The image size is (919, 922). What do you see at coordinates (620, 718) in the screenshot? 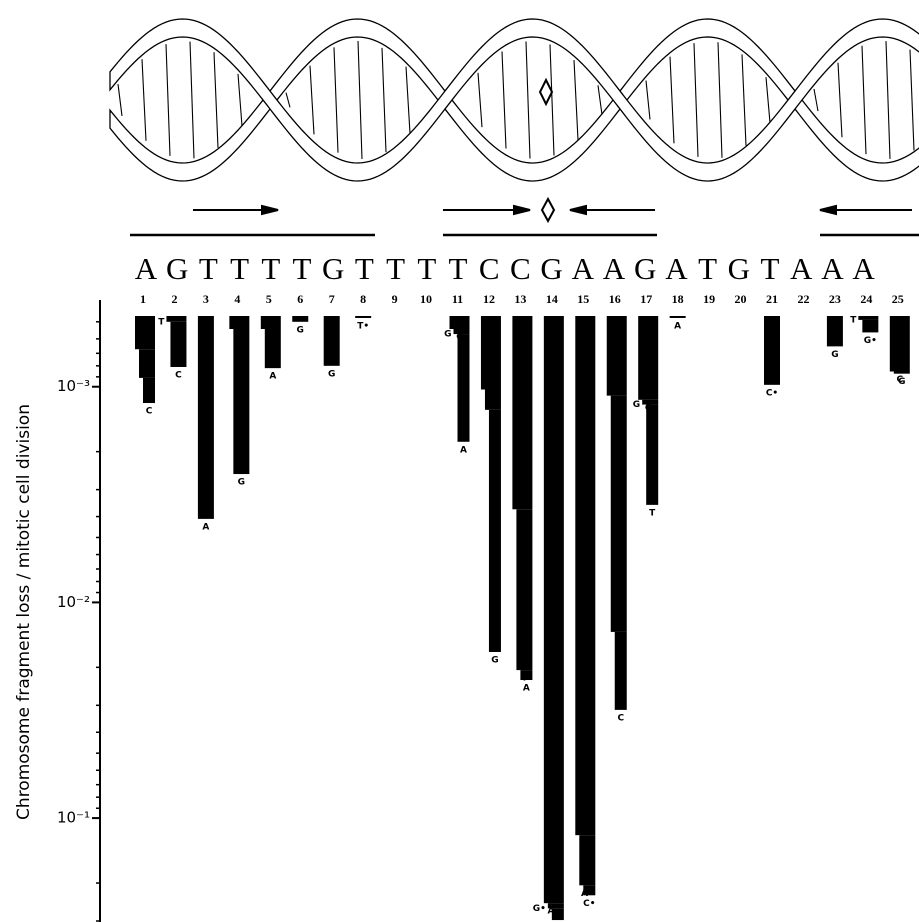
I see `segment-label: C` at bounding box center [620, 718].